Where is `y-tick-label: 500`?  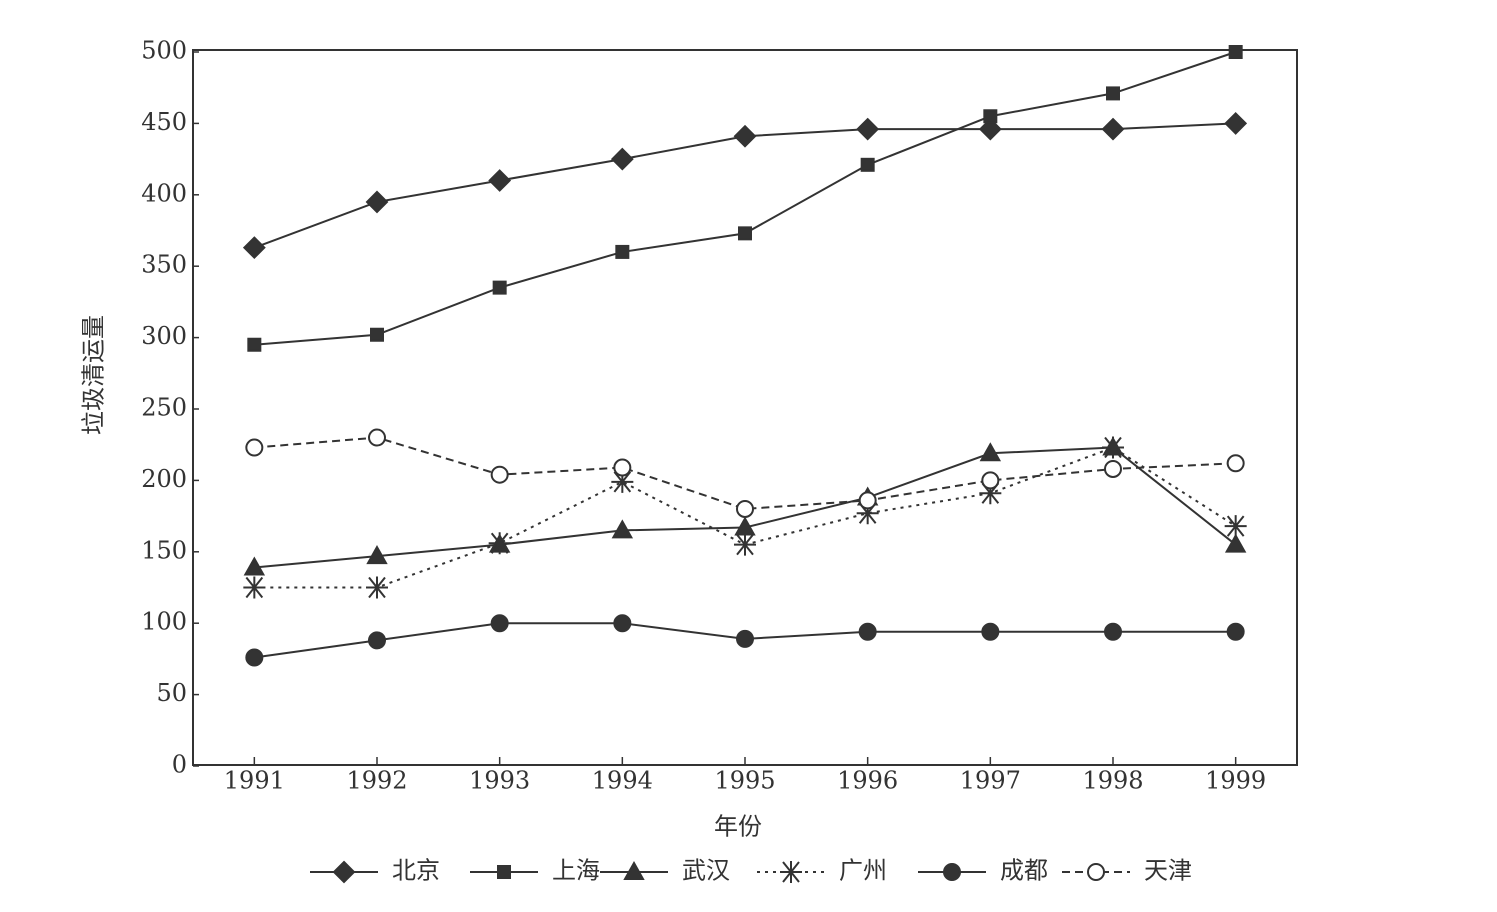
y-tick-label: 500 is located at coordinates (164, 51).